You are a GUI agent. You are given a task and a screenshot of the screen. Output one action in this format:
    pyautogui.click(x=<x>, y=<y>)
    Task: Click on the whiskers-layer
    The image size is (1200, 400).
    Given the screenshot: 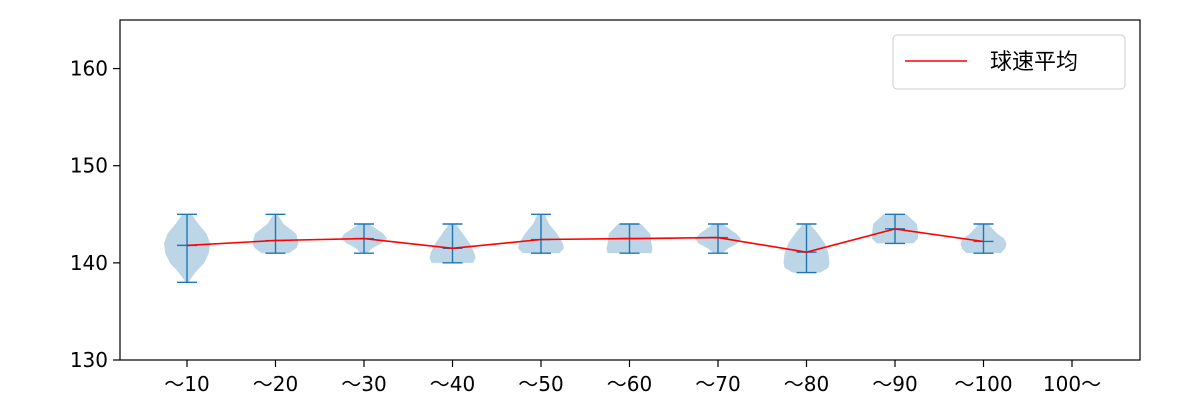 What is the action you would take?
    pyautogui.click(x=585, y=248)
    